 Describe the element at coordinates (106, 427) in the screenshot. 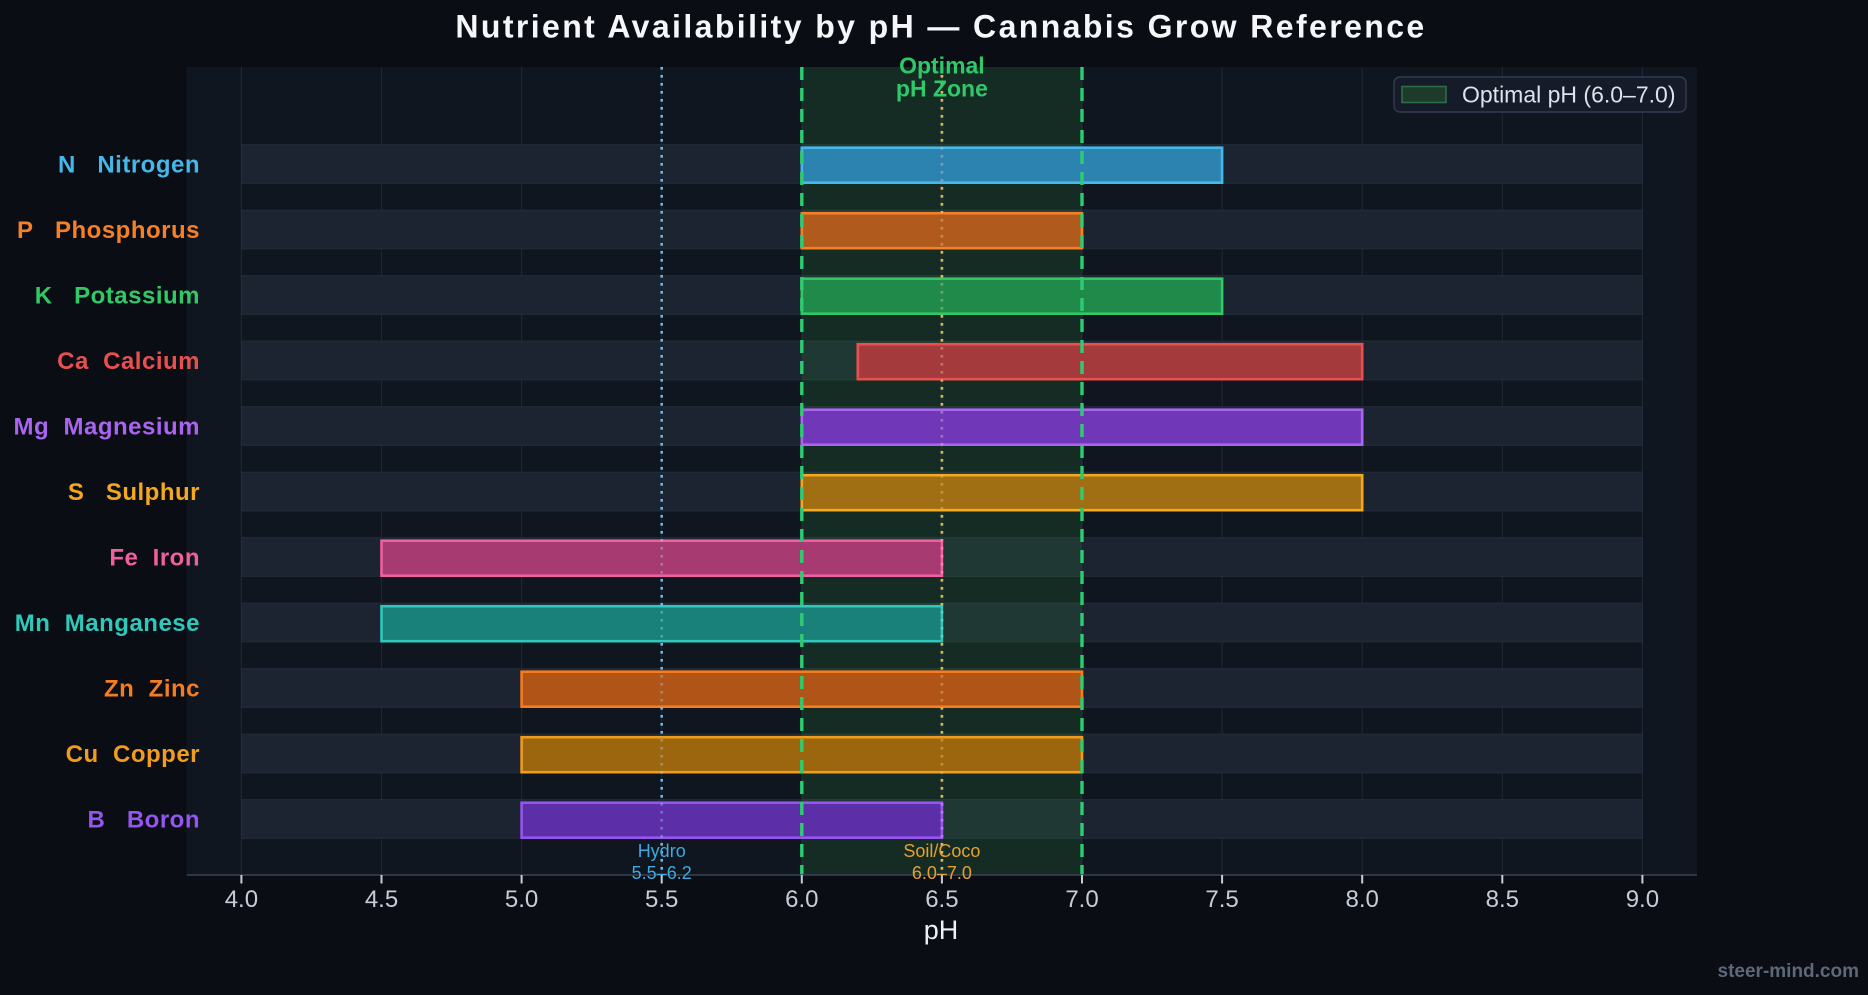

I see `svg-text: Mg Magnesium` at that location.